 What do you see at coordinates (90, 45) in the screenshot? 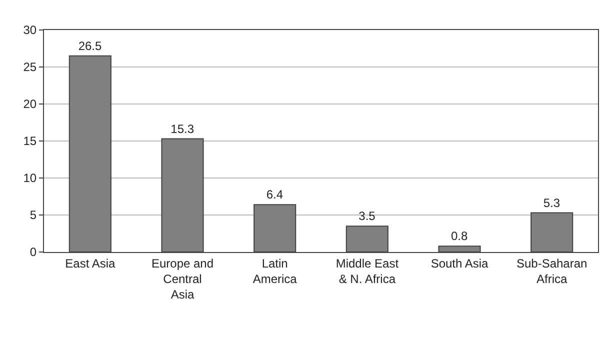
I see `data-label: 26.5` at bounding box center [90, 45].